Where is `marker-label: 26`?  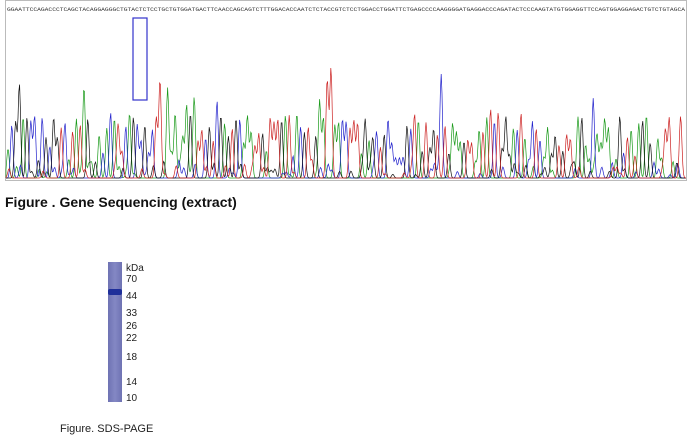
marker-label: 26 is located at coordinates (132, 326).